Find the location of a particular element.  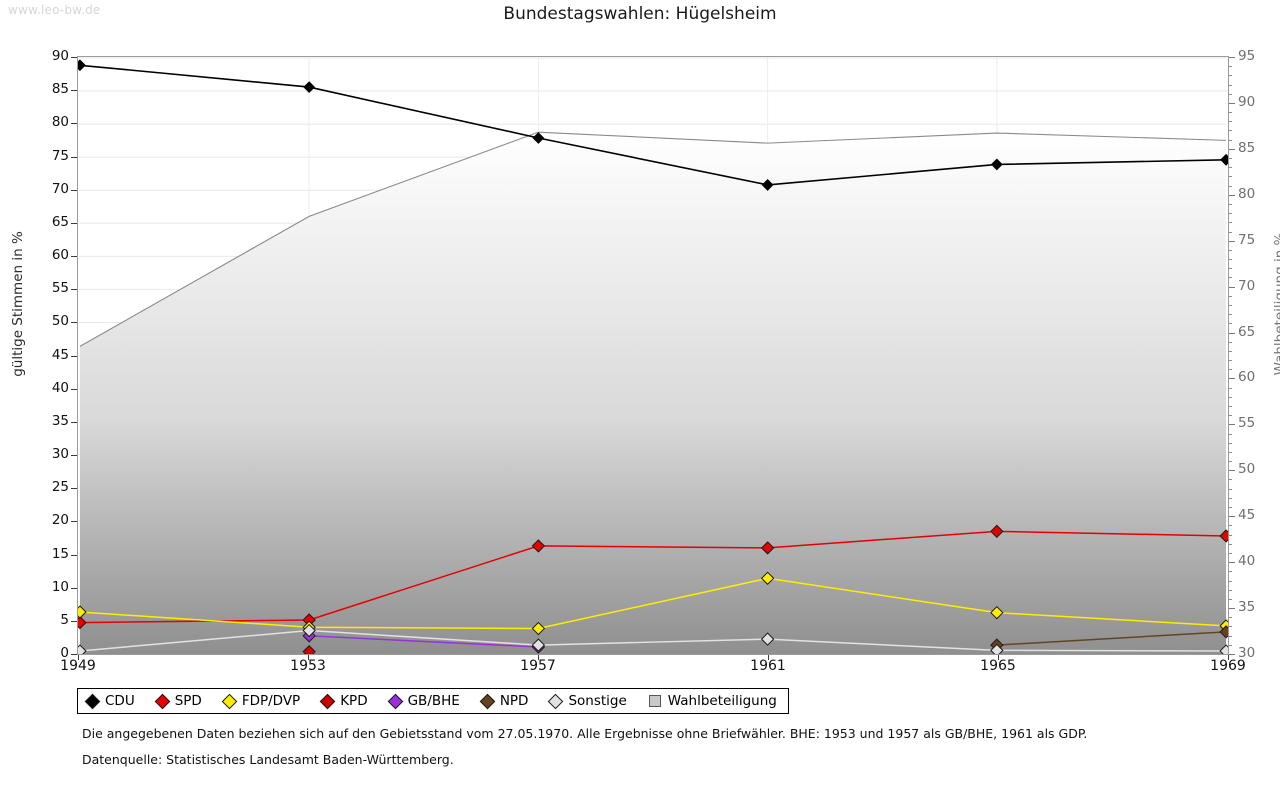

line-sonstige is located at coordinates (653, 640).